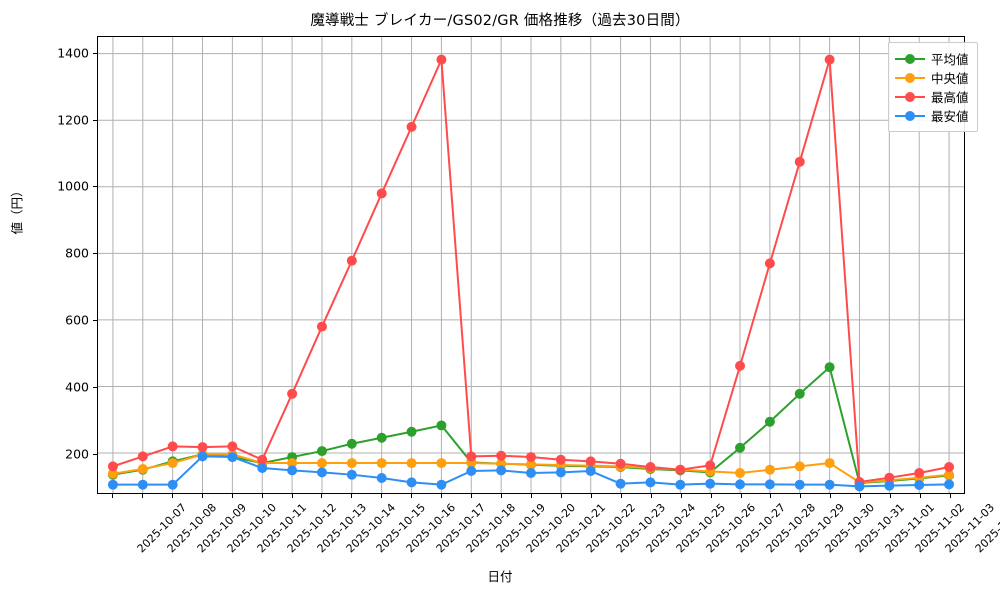  I want to click on legend-item: 最安値, so click(932, 115).